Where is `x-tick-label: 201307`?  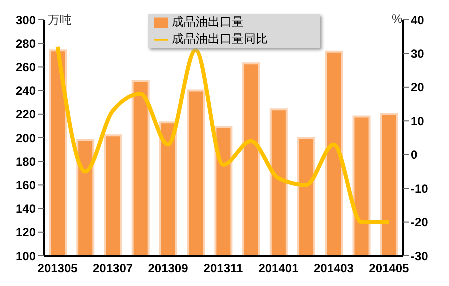
x-tick-label: 201307 is located at coordinates (113, 269).